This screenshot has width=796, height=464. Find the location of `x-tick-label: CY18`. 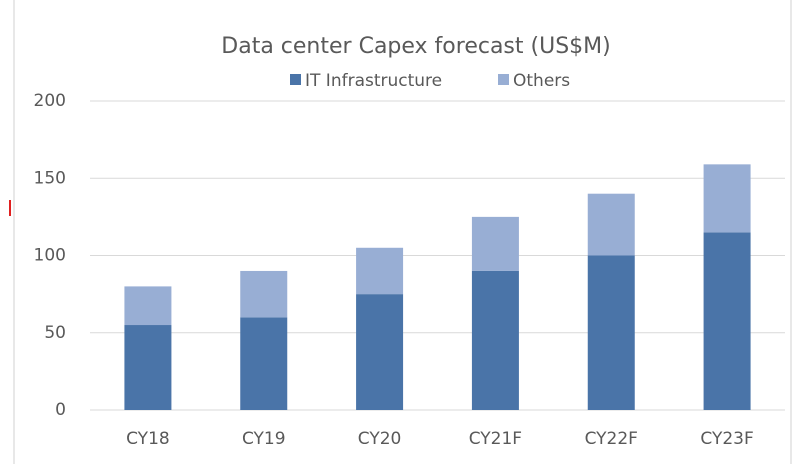

x-tick-label: CY18 is located at coordinates (148, 439).